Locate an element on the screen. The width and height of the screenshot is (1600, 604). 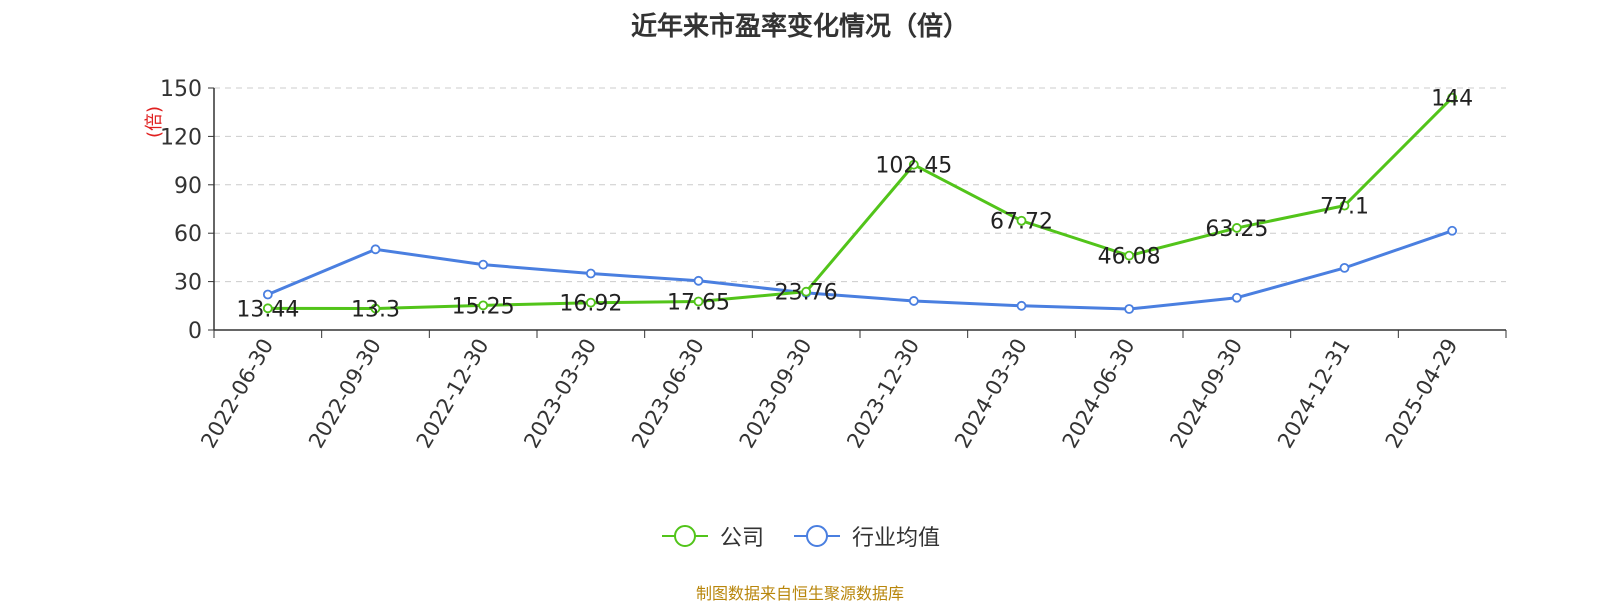
company-data-label: 144 is located at coordinates (1452, 99).